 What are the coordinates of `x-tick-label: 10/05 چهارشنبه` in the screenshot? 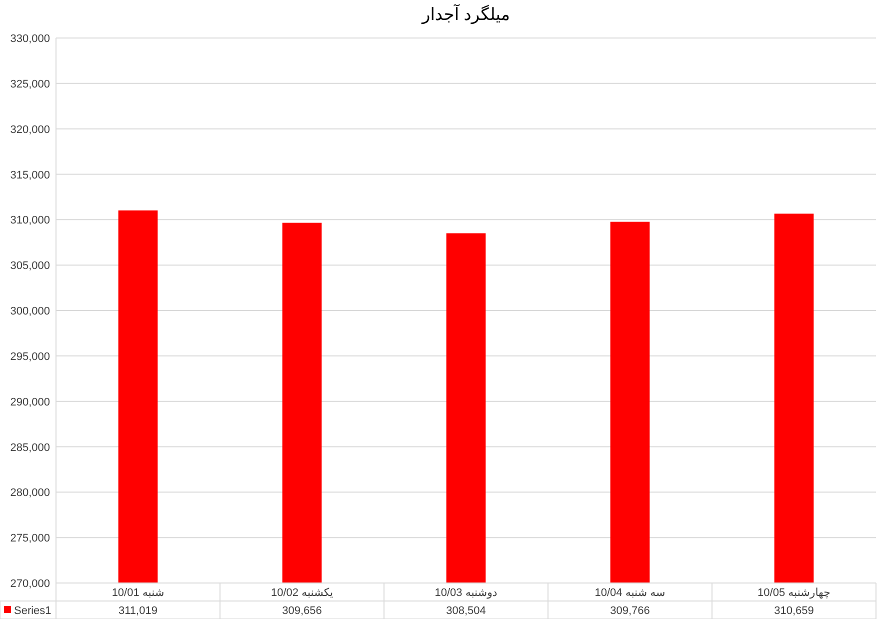 It's located at (794, 593).